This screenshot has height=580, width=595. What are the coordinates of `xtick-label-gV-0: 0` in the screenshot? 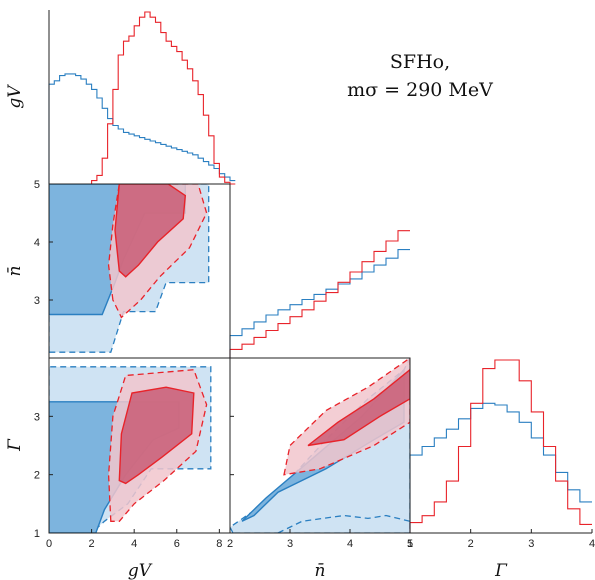 It's located at (49, 544).